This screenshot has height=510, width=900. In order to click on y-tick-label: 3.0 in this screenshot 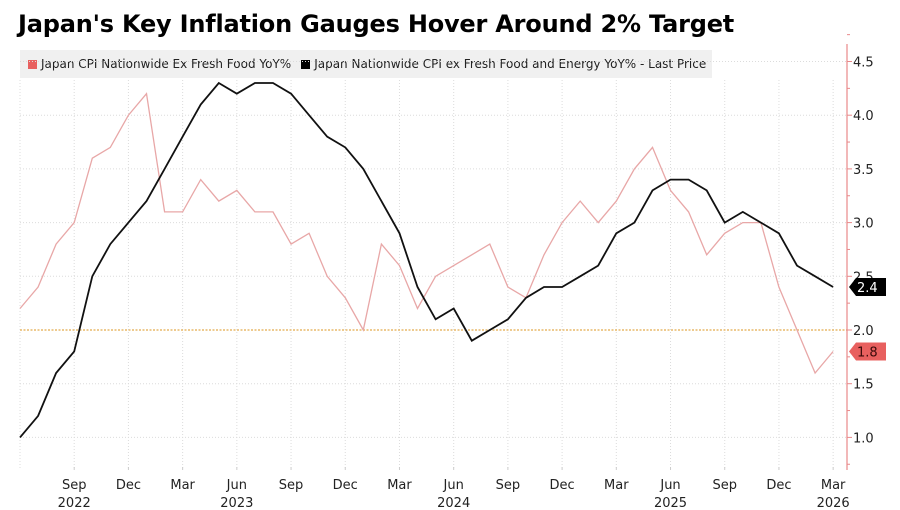, I will do `click(863, 224)`.